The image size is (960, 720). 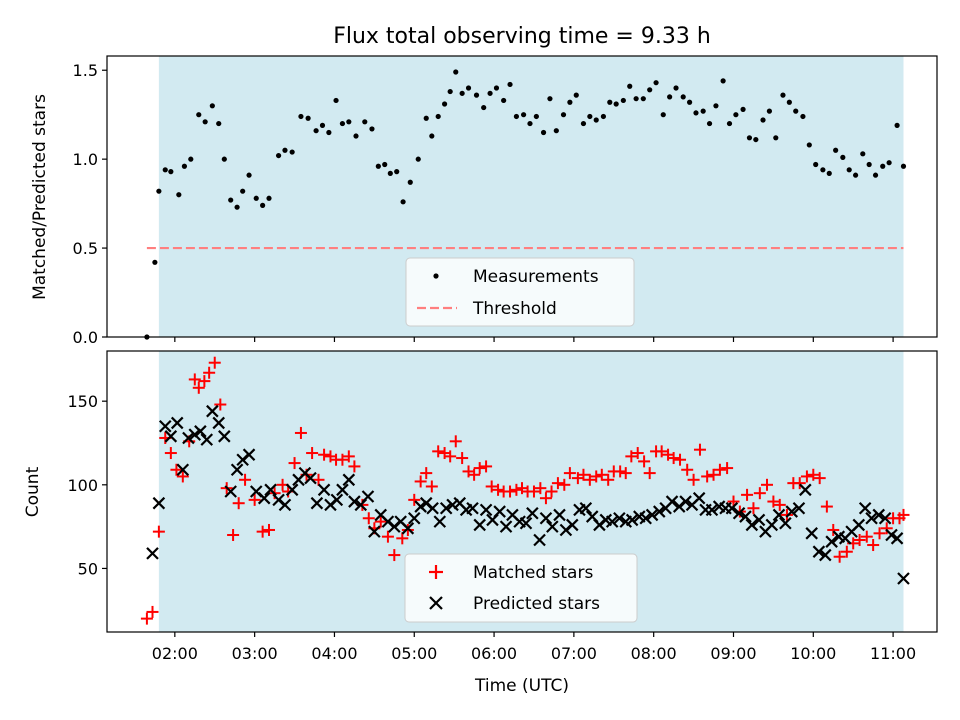 I want to click on y-tick-label: 50, so click(x=88, y=568).